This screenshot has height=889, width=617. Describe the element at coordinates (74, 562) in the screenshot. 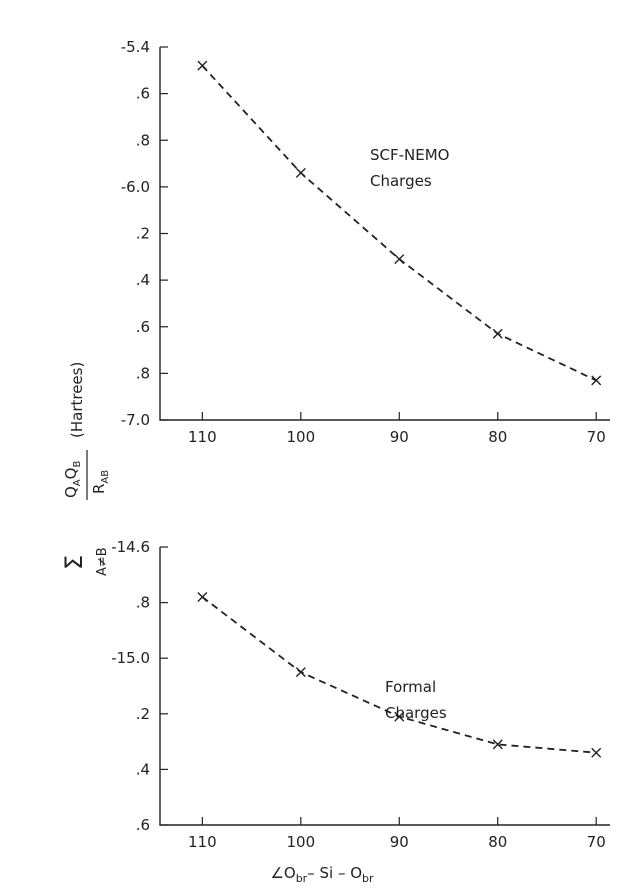

I see `sigma: Σ` at that location.